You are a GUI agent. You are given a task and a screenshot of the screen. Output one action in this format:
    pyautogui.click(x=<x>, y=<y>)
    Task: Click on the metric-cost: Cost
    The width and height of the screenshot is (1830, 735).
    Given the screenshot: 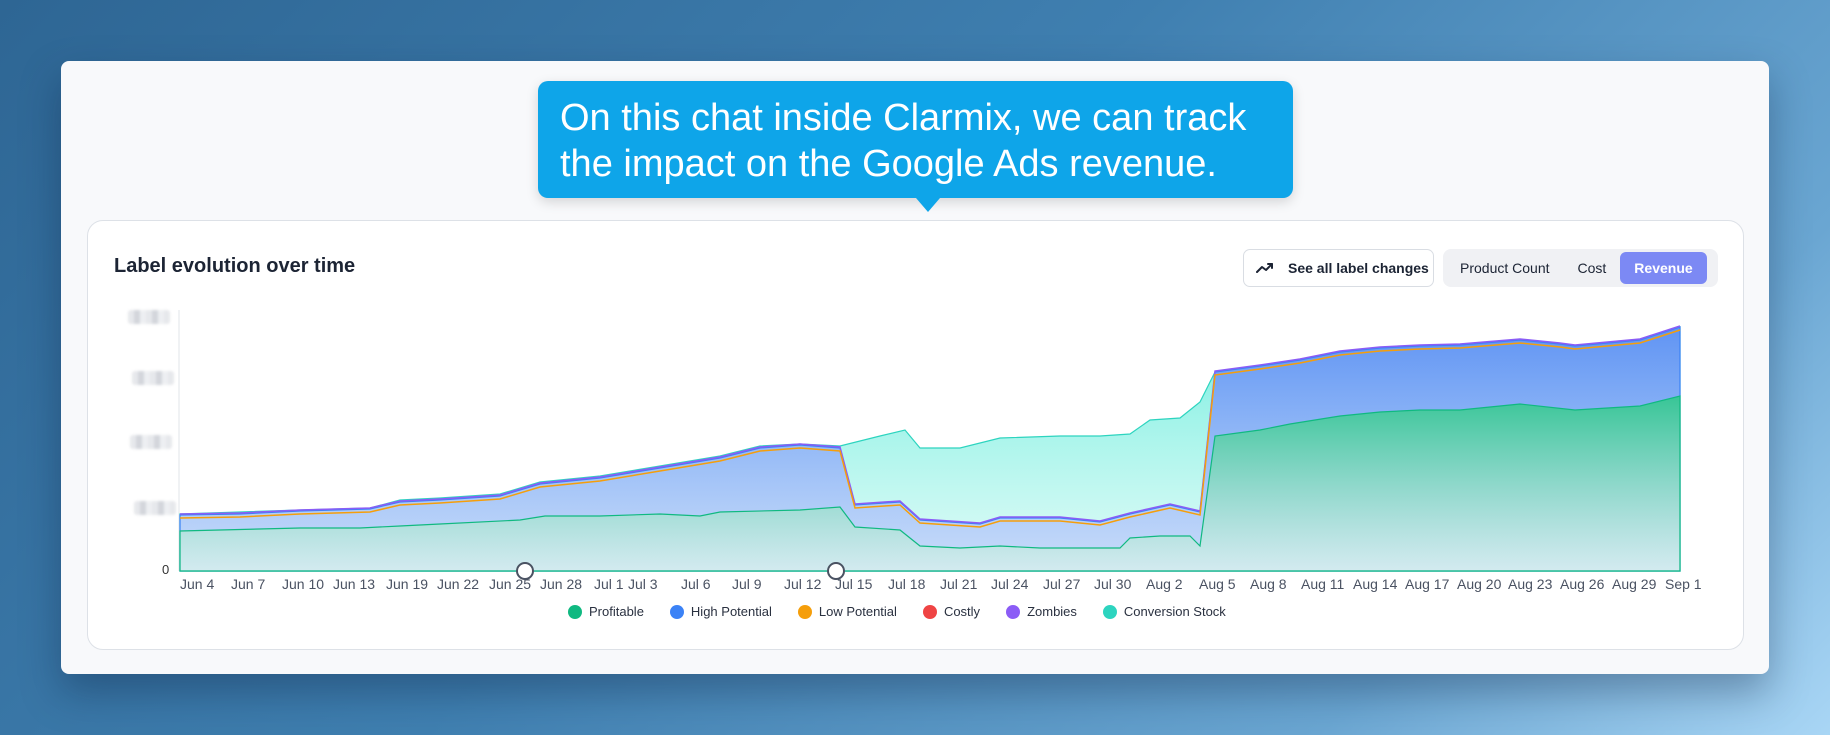 What is the action you would take?
    pyautogui.click(x=1592, y=268)
    